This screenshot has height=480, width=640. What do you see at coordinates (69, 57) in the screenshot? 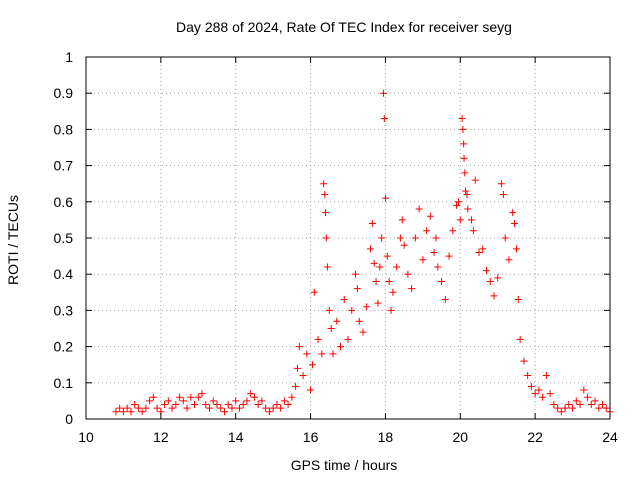
I see `y-tick-label: 1` at bounding box center [69, 57].